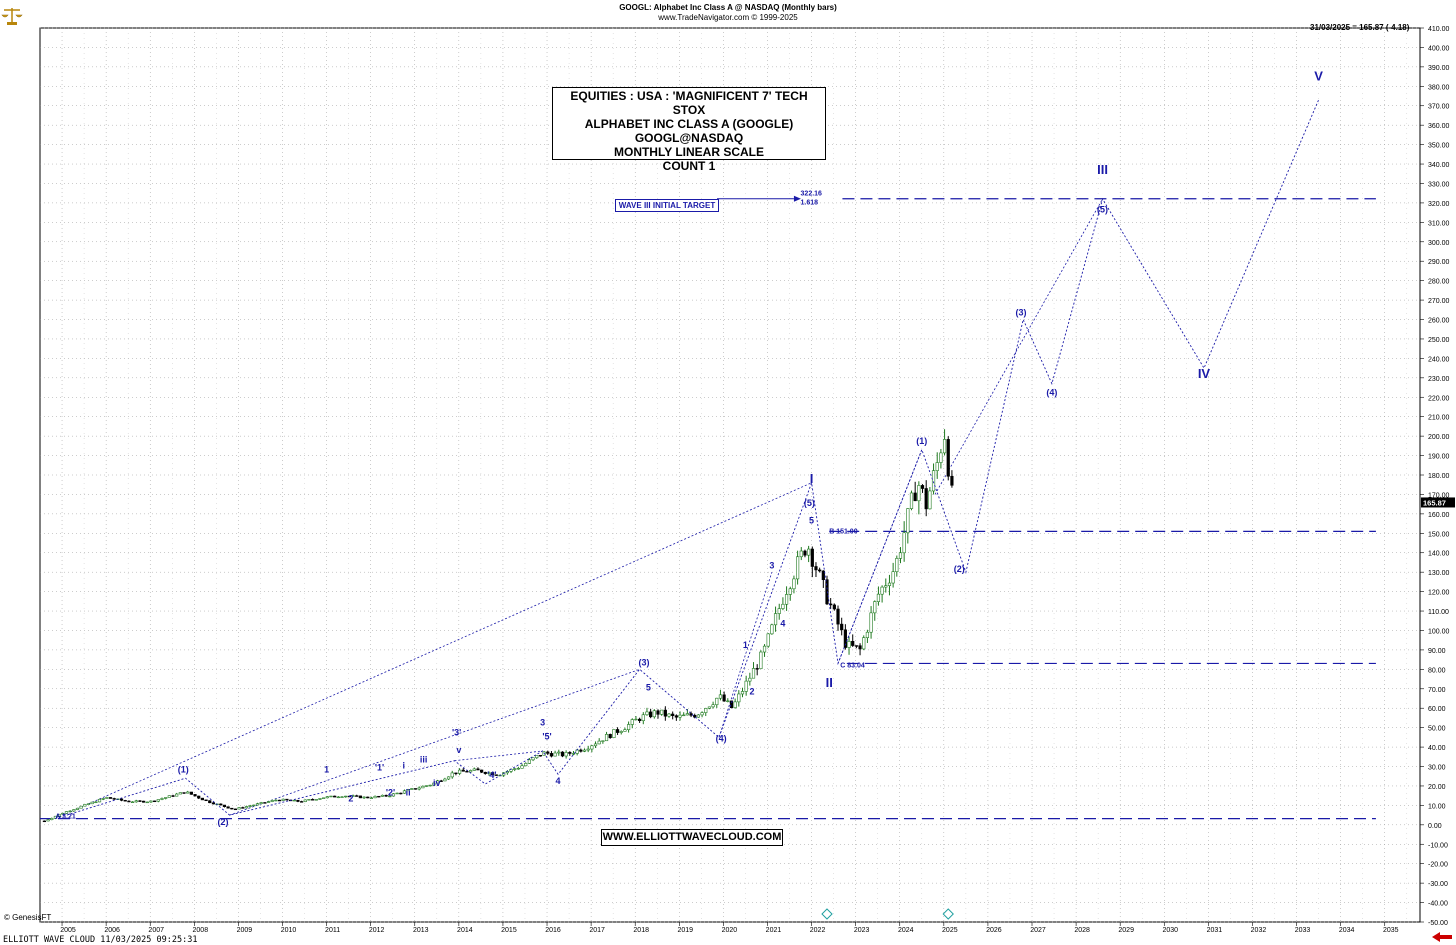  What do you see at coordinates (1215, 930) in the screenshot?
I see `x-tick-label: 2031` at bounding box center [1215, 930].